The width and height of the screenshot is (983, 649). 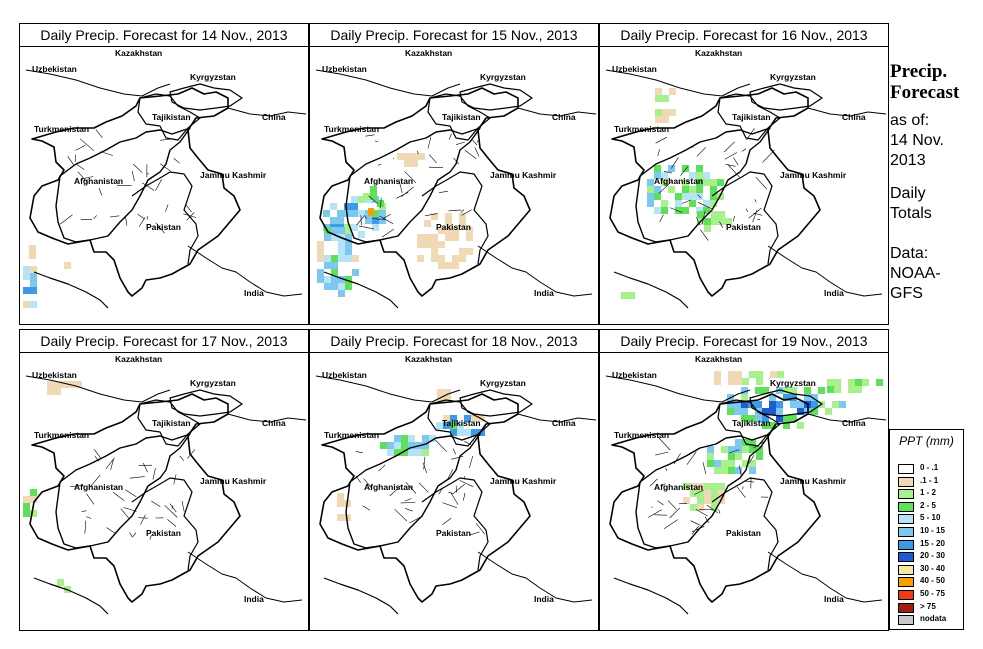 I want to click on legend-label: 5 - 10, so click(x=930, y=518).